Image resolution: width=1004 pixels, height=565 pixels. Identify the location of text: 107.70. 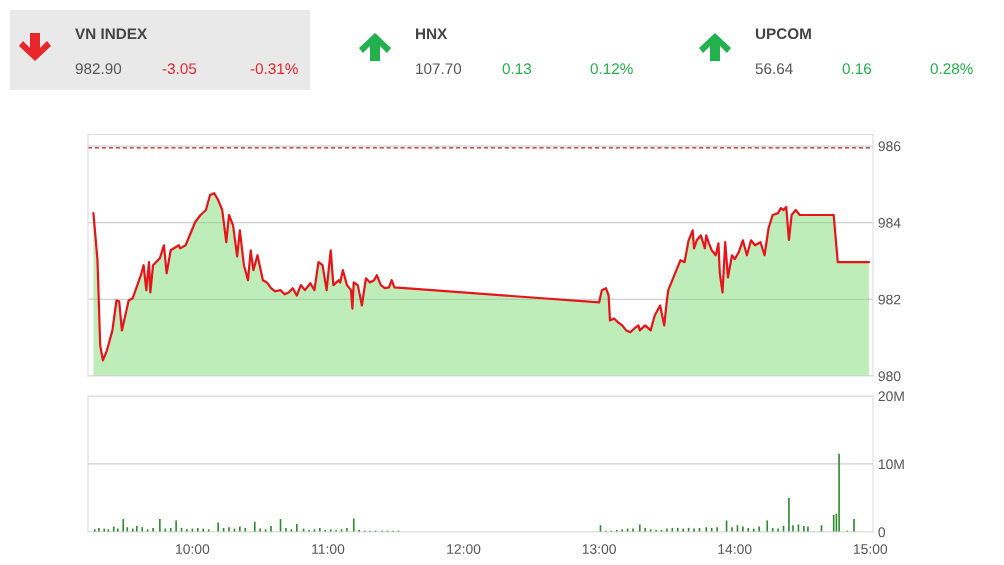
(439, 69).